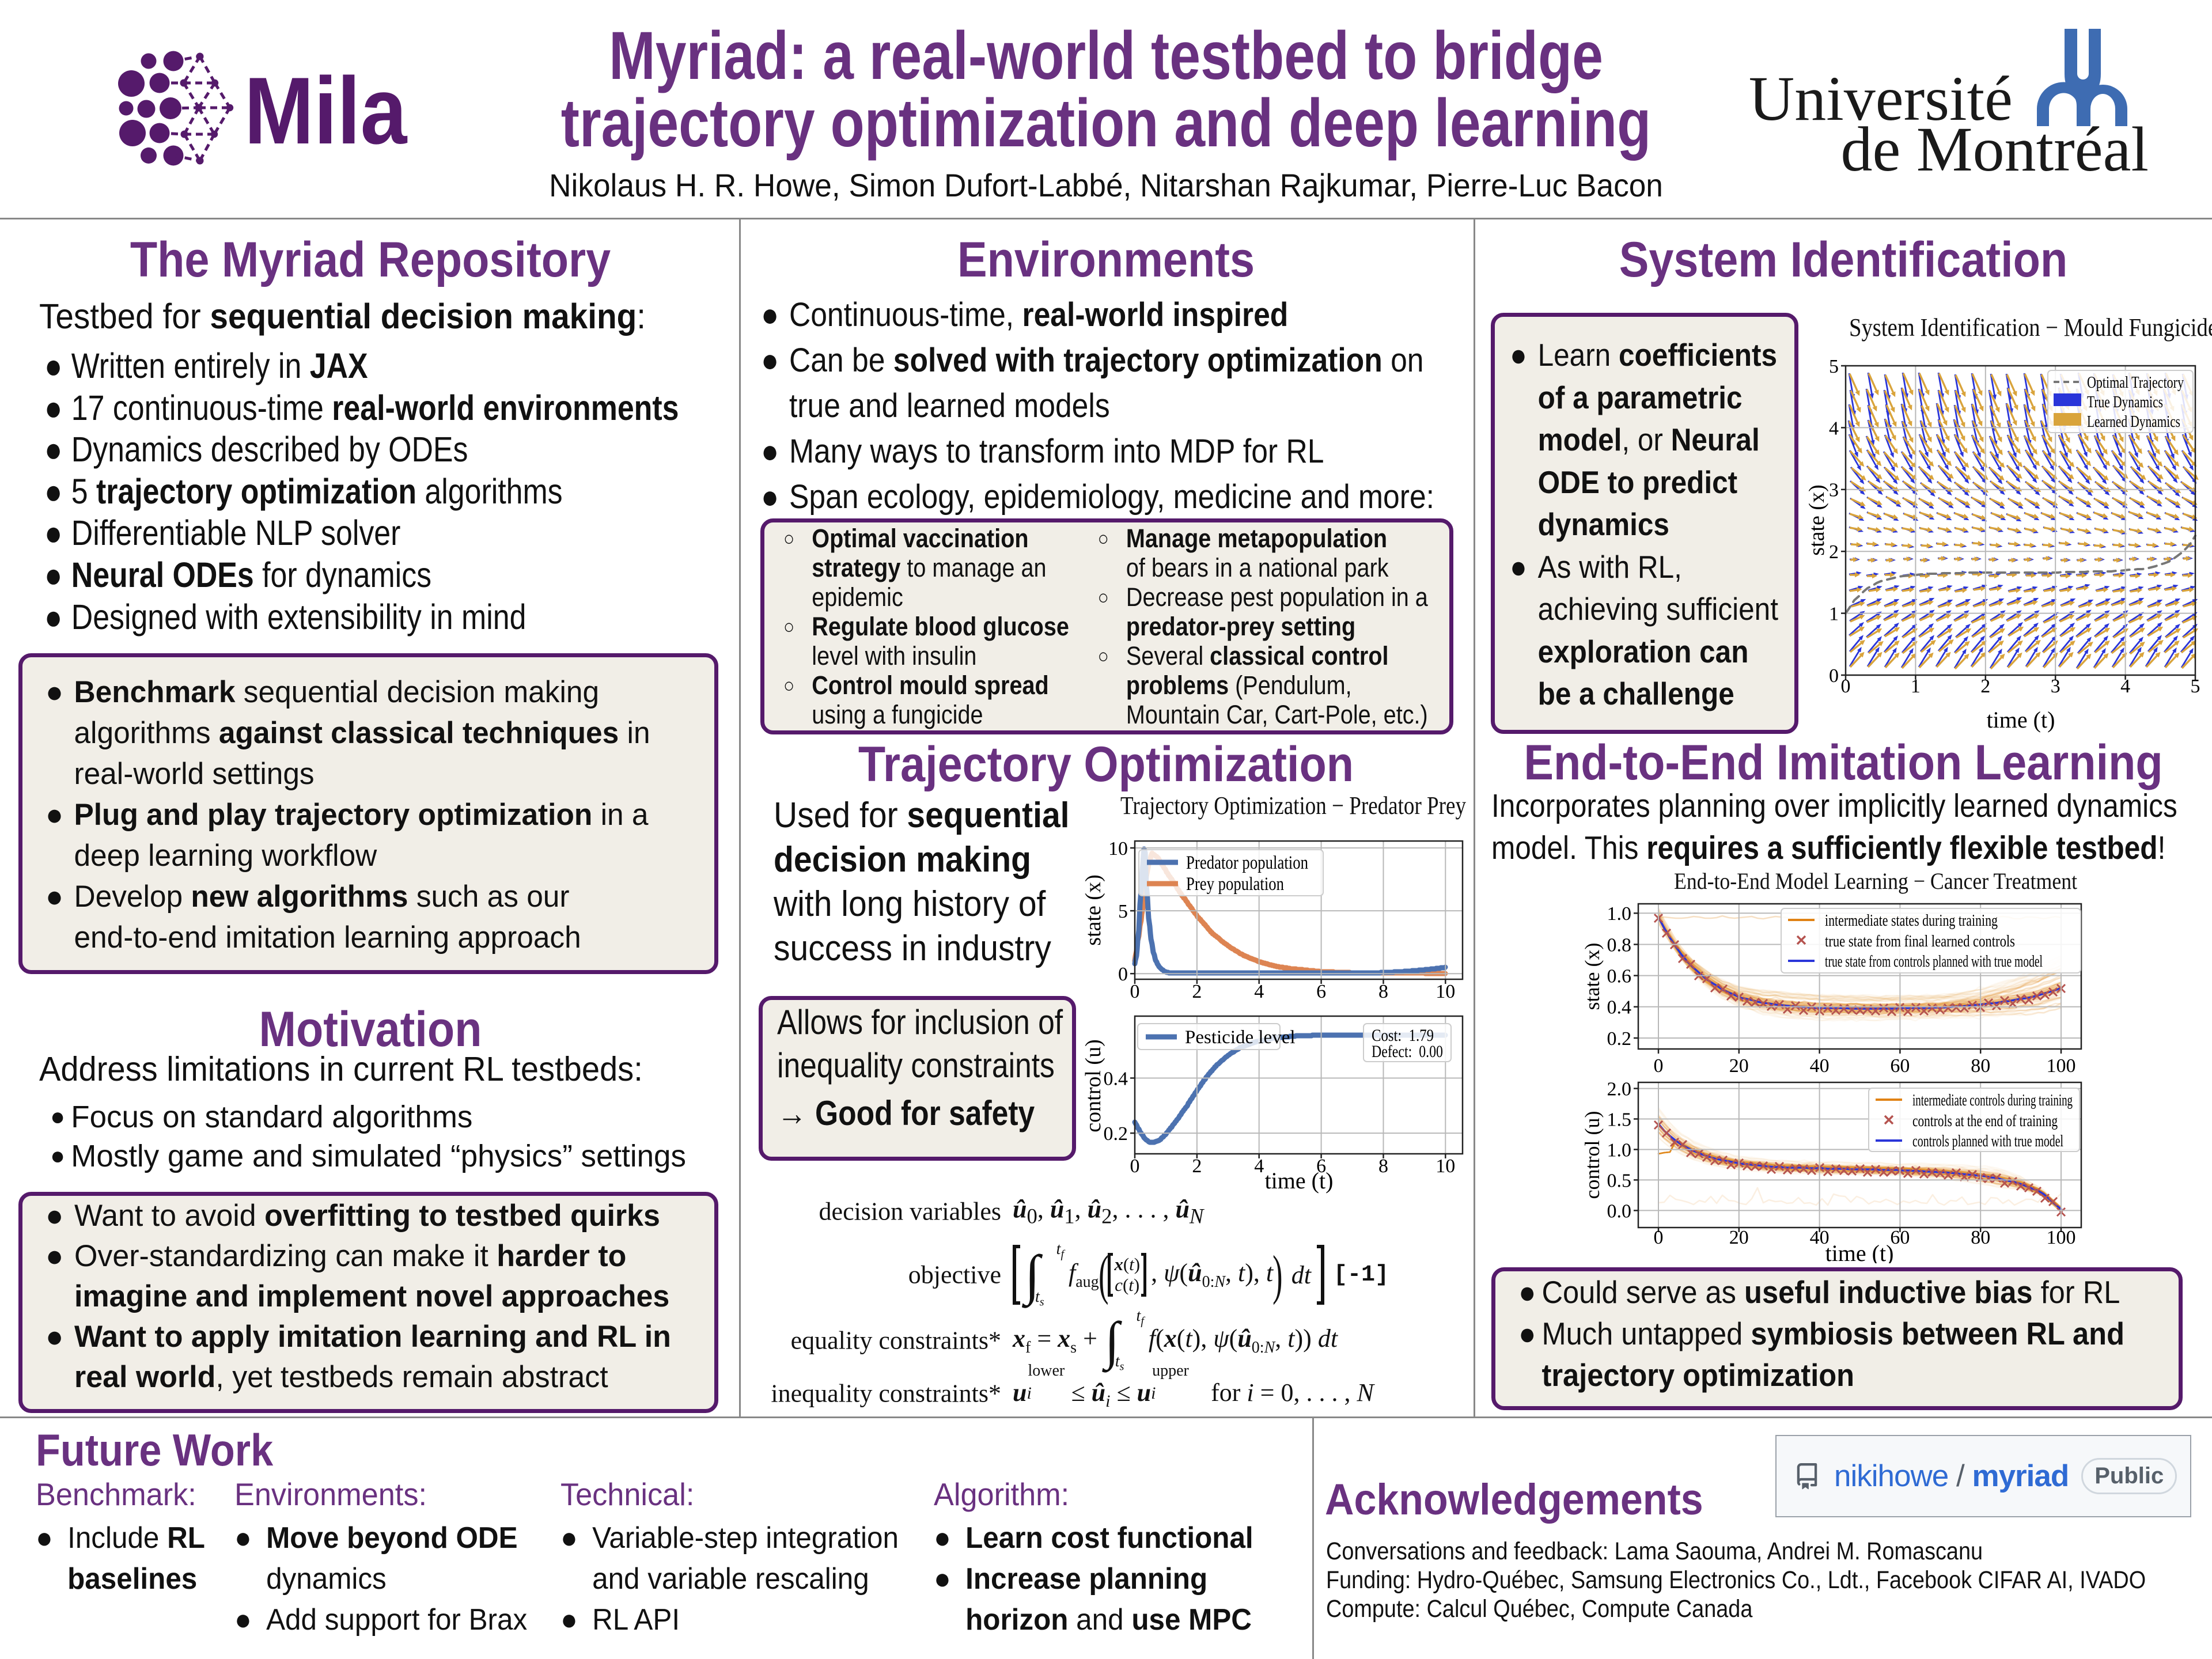 This screenshot has width=2212, height=1659. I want to click on svg-text: Prey population, so click(1235, 884).